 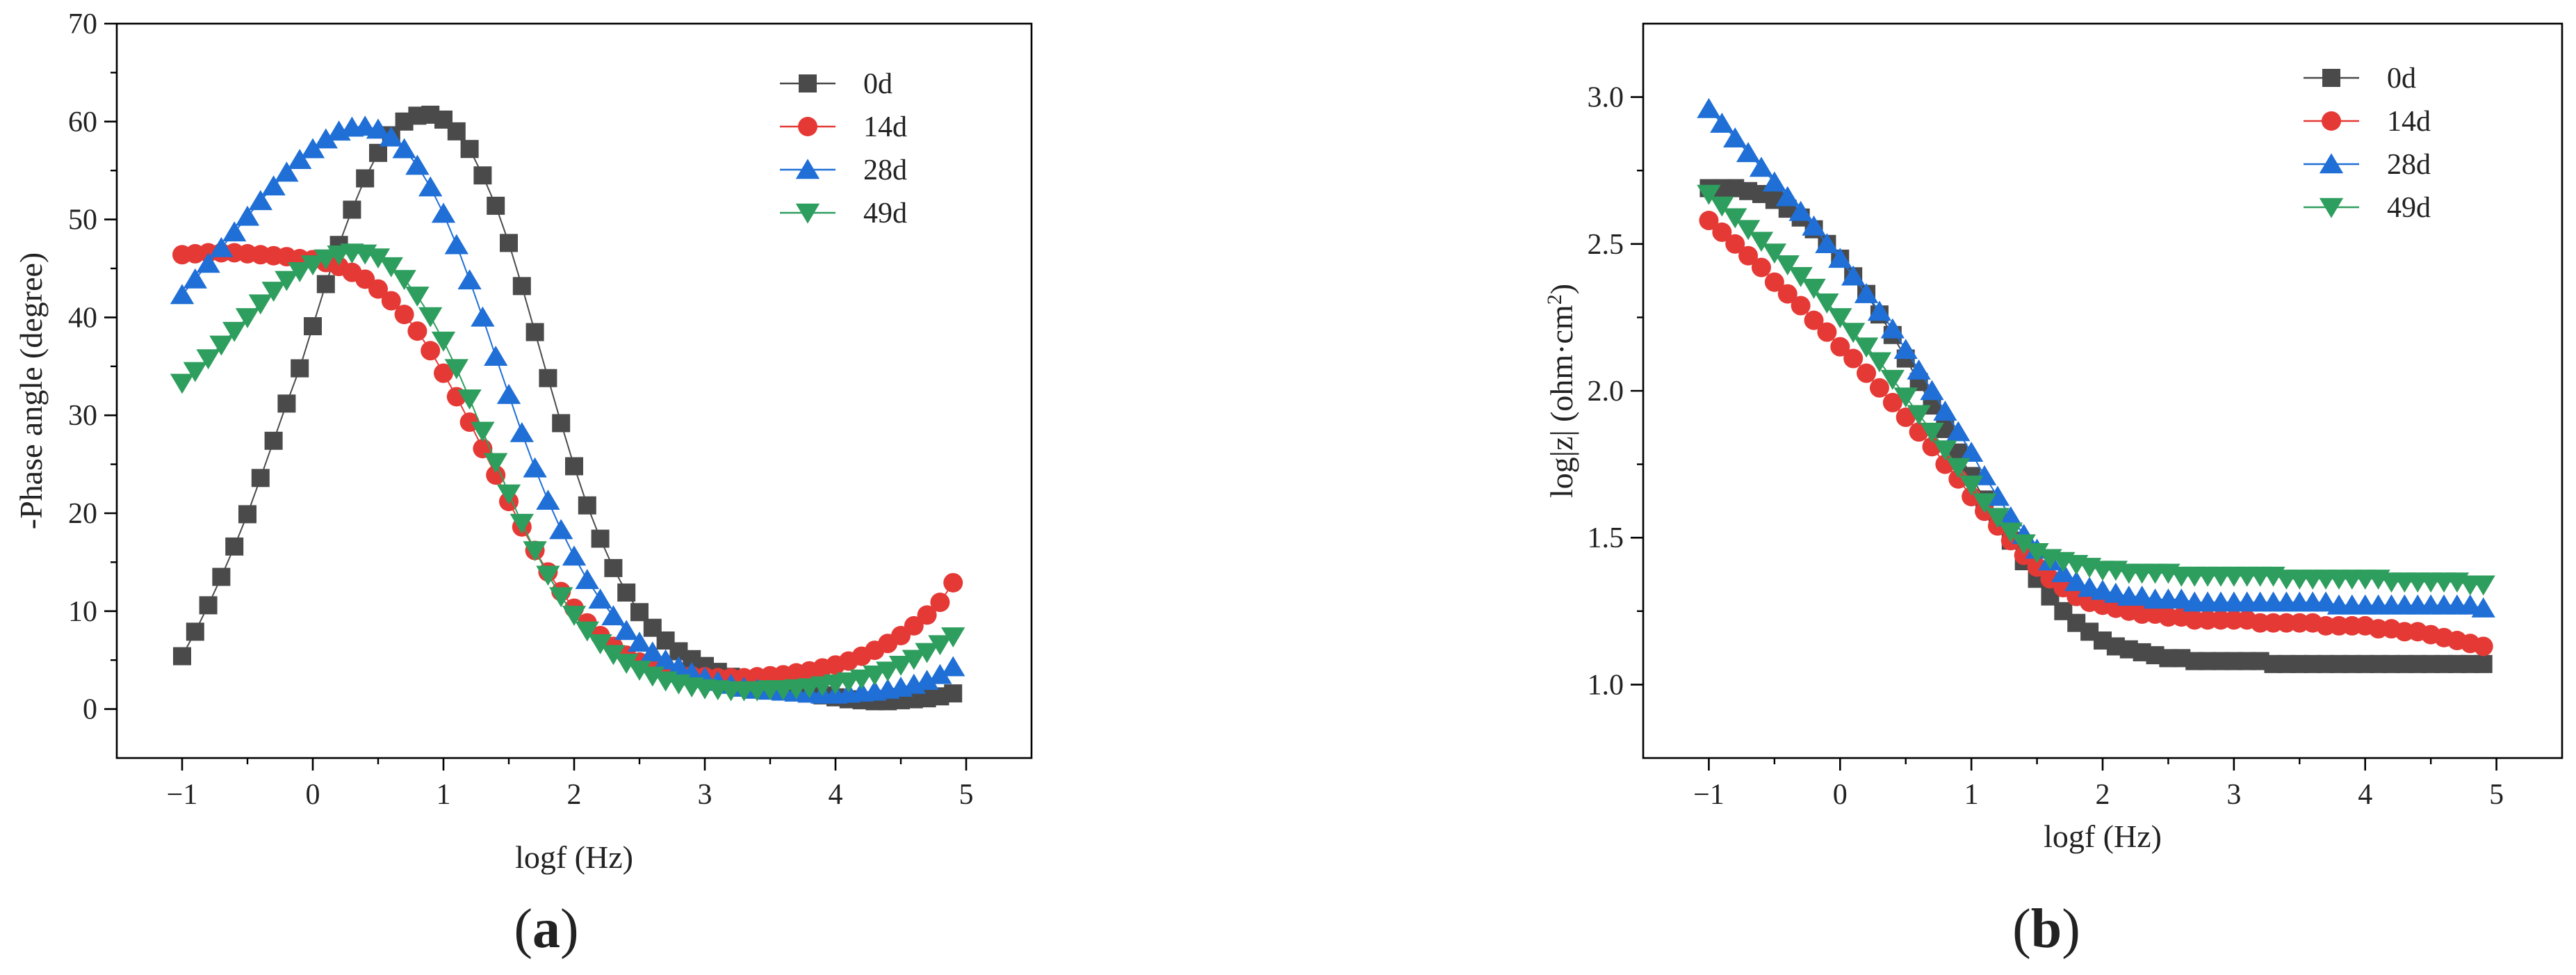 What do you see at coordinates (1709, 795) in the screenshot?
I see `panel-b-x-tick-label: −1` at bounding box center [1709, 795].